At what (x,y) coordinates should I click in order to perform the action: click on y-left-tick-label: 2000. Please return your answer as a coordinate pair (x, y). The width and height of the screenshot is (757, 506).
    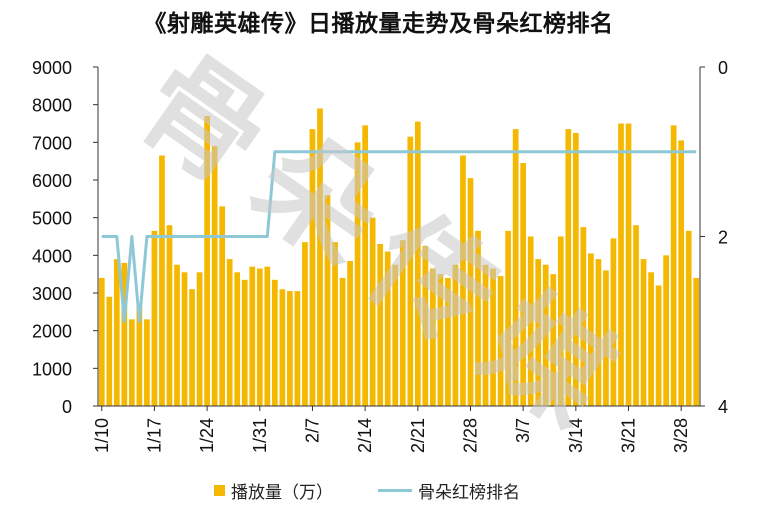
    Looking at the image, I should click on (52, 332).